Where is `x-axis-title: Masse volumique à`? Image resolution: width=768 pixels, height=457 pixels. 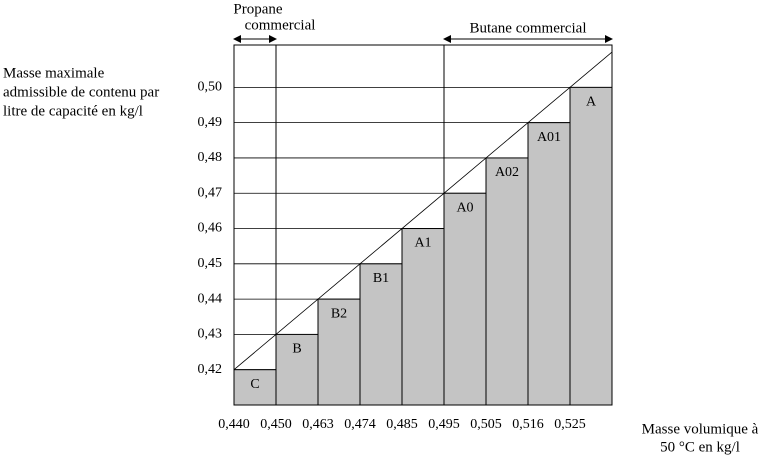 x-axis-title: Masse volumique à is located at coordinates (700, 429).